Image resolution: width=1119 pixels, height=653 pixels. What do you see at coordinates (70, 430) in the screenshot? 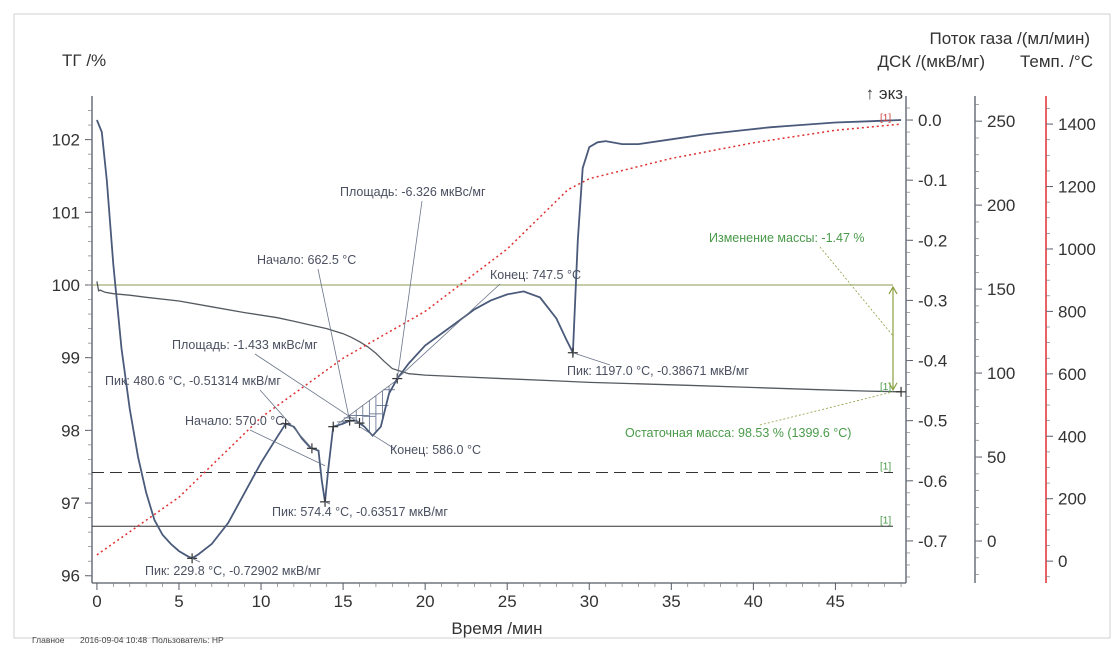
I see `tg-tick-label: 98` at bounding box center [70, 430].